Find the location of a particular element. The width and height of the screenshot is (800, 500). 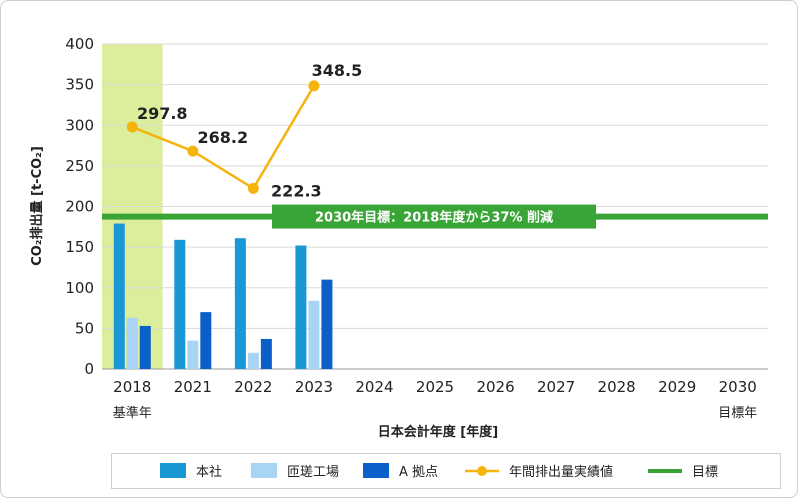

y-tick-labels: 0 50 100 150 200 250 300 350 400 is located at coordinates (79, 206).